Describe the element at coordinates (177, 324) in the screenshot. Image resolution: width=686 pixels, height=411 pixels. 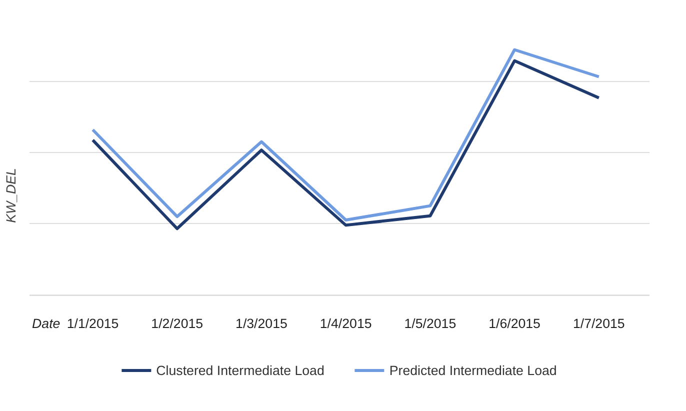
I see `x-tick-label: 1/2/2015` at that location.